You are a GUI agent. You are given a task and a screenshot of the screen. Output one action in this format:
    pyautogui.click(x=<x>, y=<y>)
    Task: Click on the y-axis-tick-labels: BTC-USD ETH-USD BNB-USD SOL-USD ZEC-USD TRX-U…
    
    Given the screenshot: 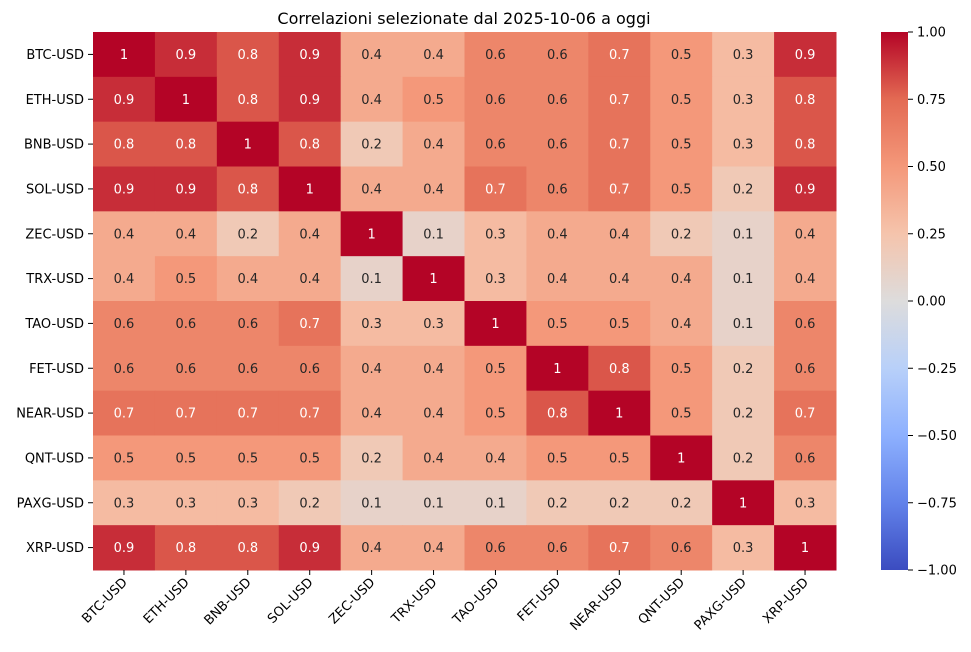 What is the action you would take?
    pyautogui.click(x=54, y=302)
    